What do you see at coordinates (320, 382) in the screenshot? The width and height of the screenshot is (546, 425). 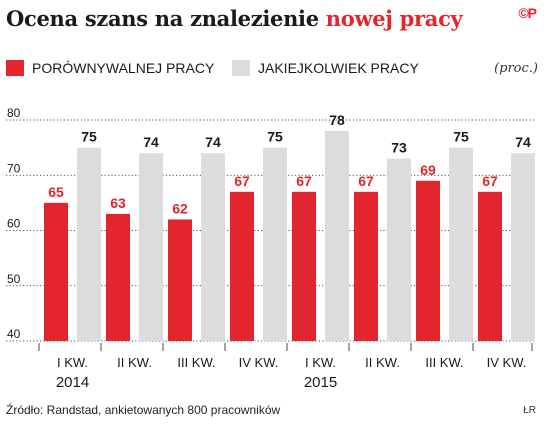 I see `x-tick-year: 2015` at bounding box center [320, 382].